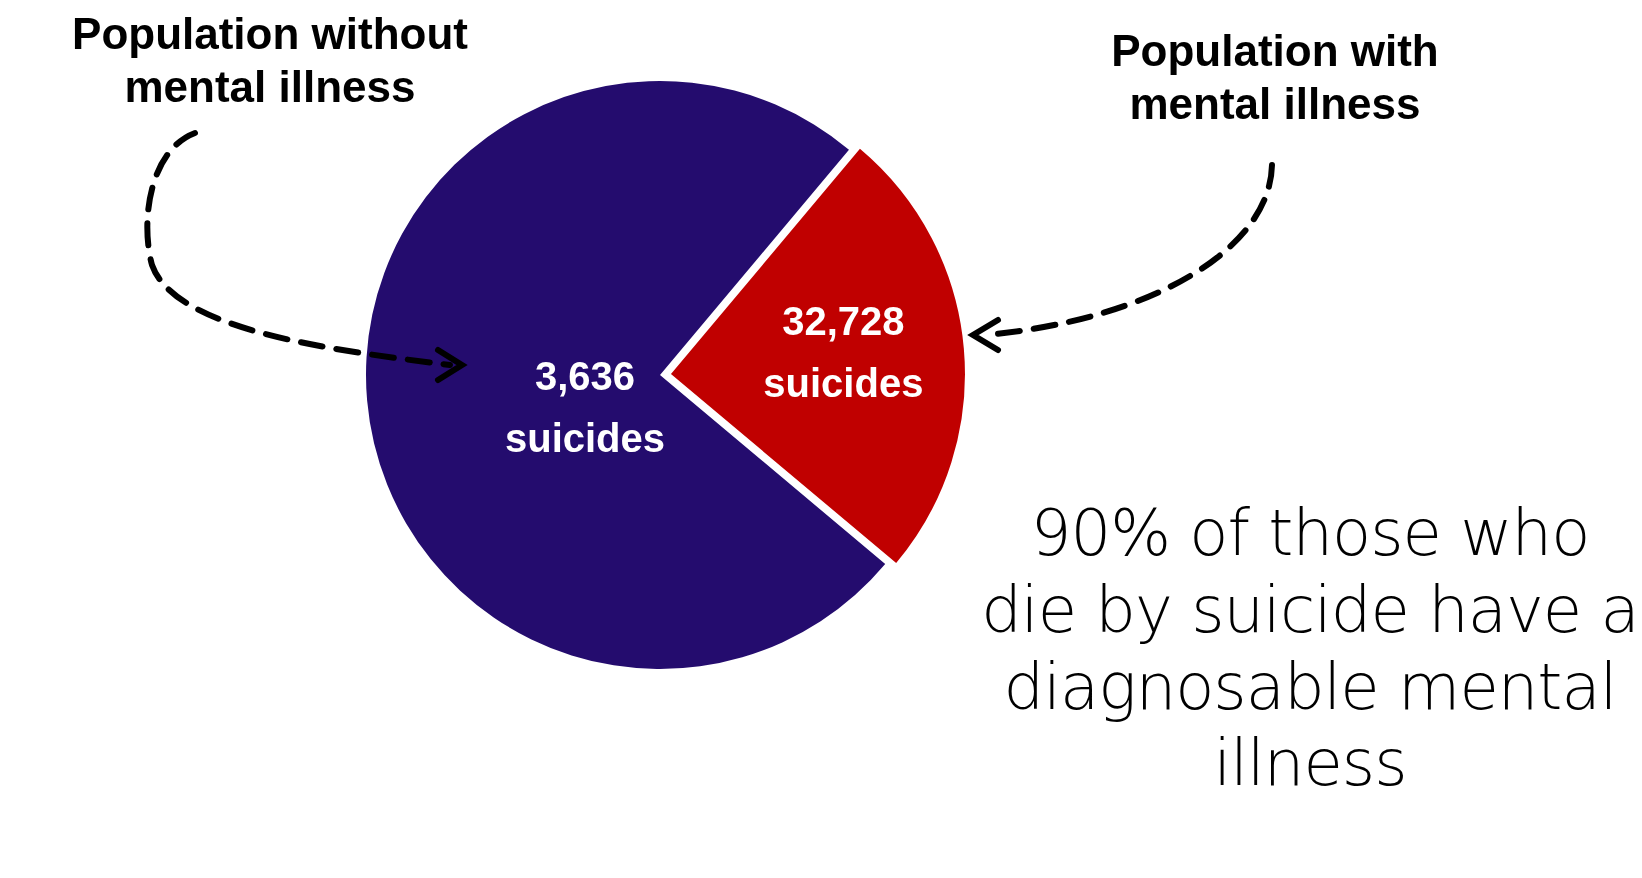  What do you see at coordinates (270, 60) in the screenshot?
I see `slice-label: Population without mental illness` at bounding box center [270, 60].